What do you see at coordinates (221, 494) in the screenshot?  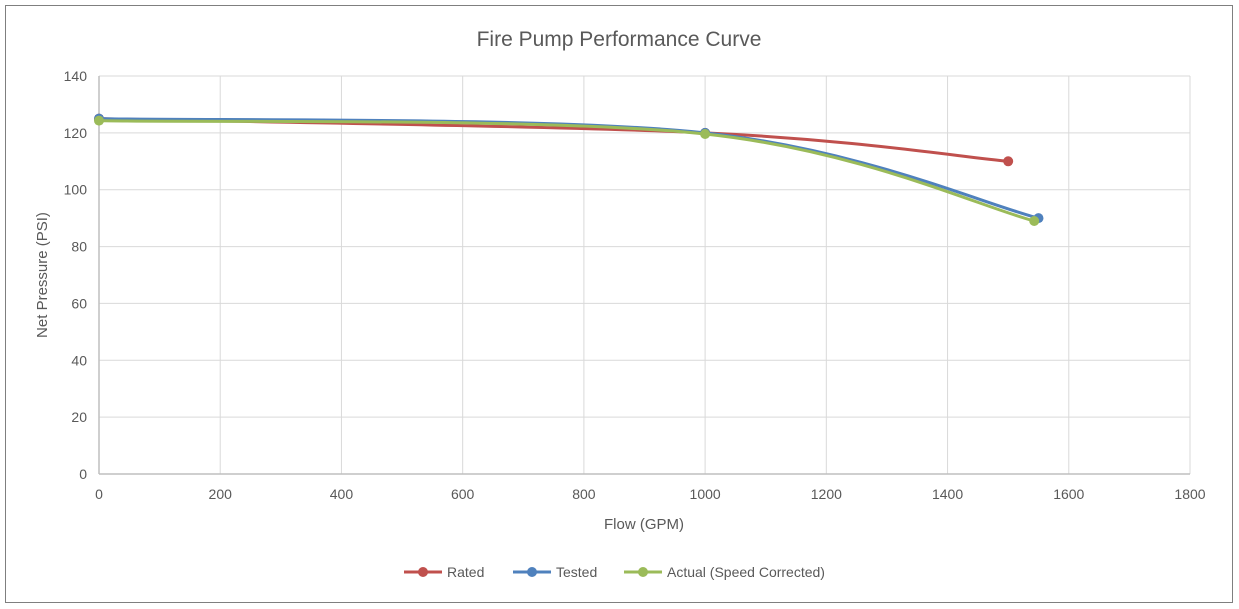 I see `x-tick-label: 200` at bounding box center [221, 494].